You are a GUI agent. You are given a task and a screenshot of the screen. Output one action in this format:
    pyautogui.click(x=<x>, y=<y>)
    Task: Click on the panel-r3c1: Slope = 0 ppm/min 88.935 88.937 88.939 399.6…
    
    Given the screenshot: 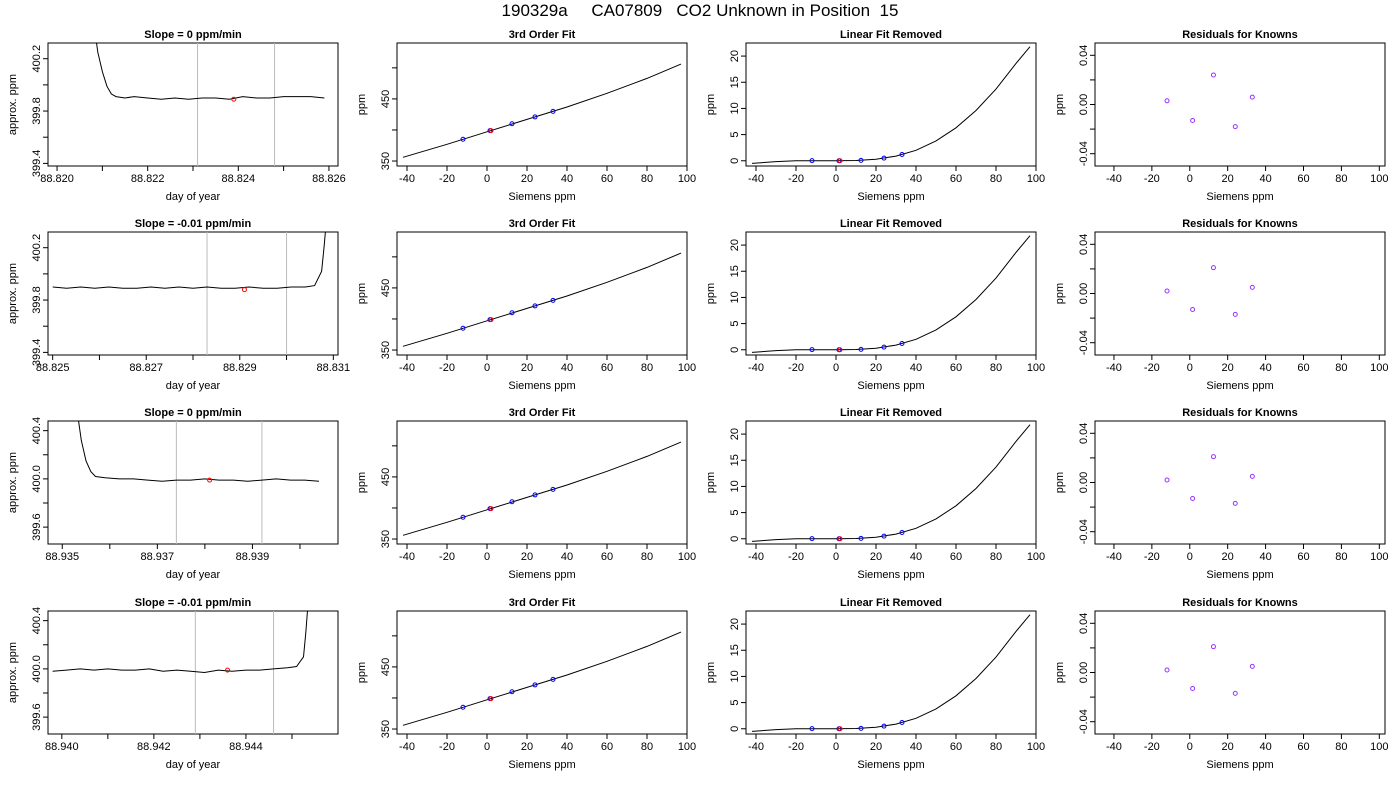 What is the action you would take?
    pyautogui.click(x=173, y=494)
    